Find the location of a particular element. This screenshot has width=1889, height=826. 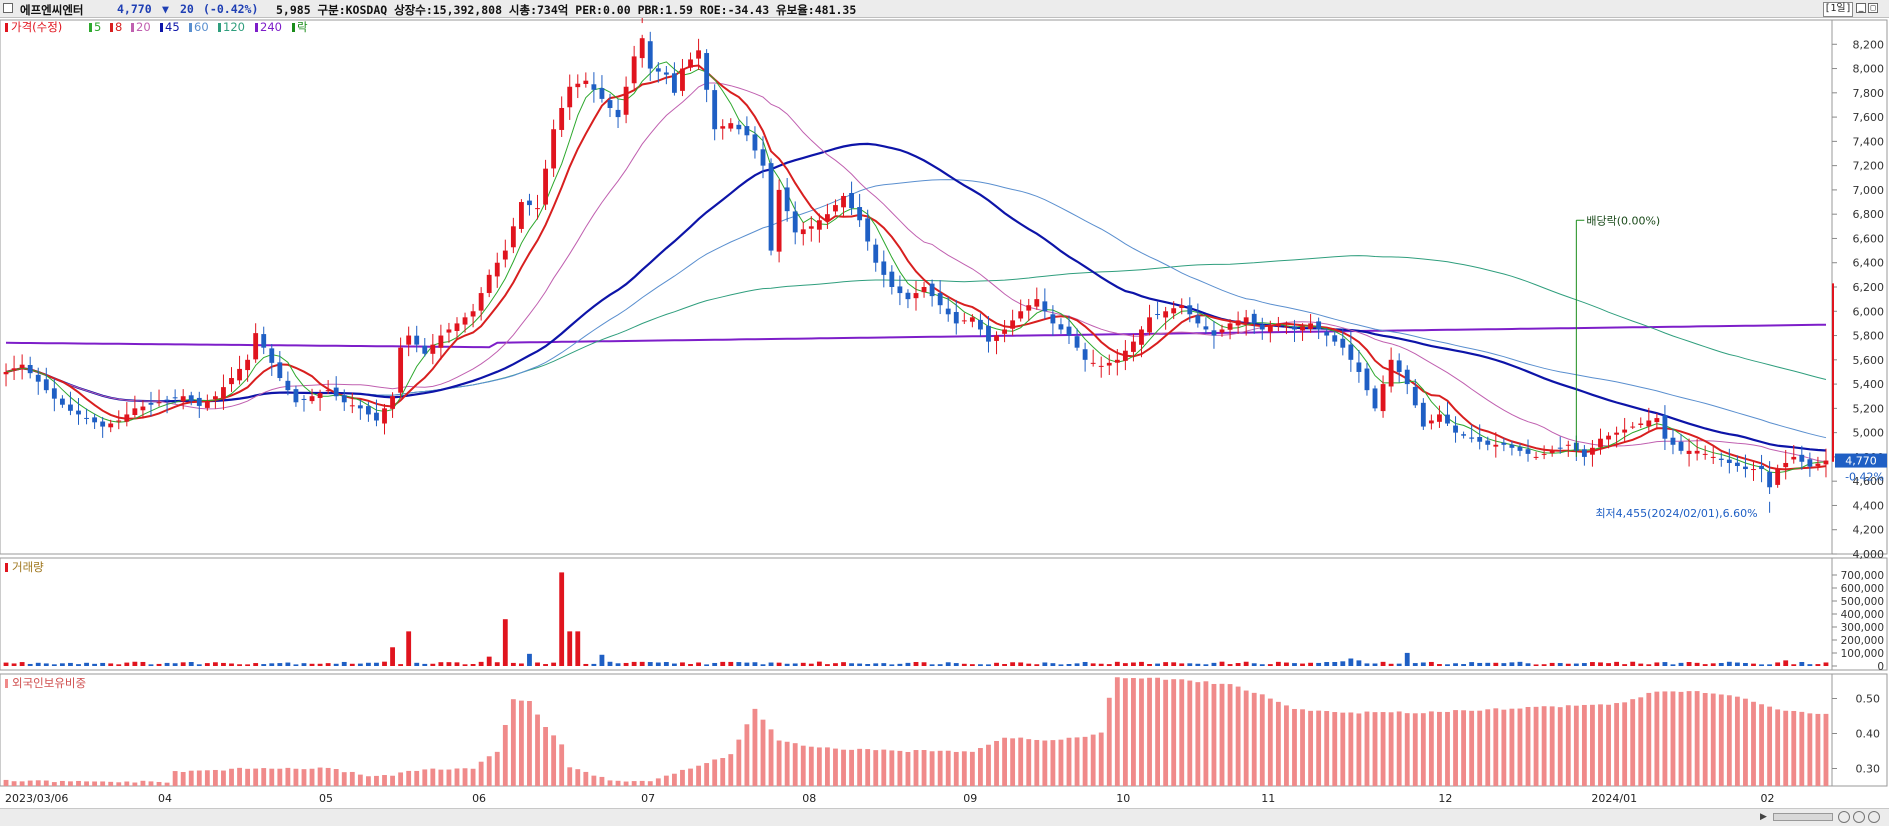

scroll-right-icon: ▶ is located at coordinates (1763, 817).